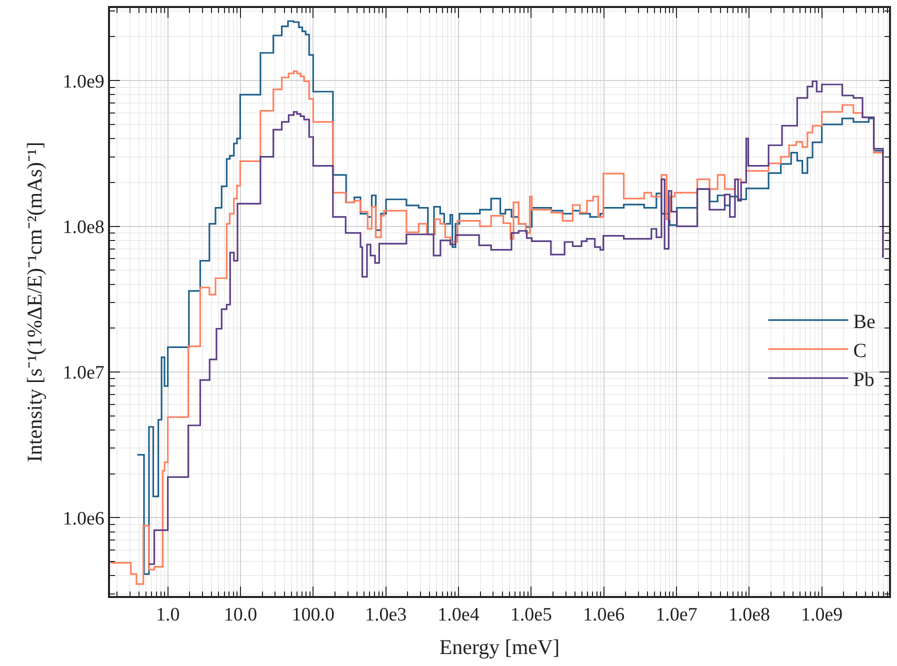 The image size is (897, 666). I want to click on x-tick-label: 1.0e4, so click(459, 615).